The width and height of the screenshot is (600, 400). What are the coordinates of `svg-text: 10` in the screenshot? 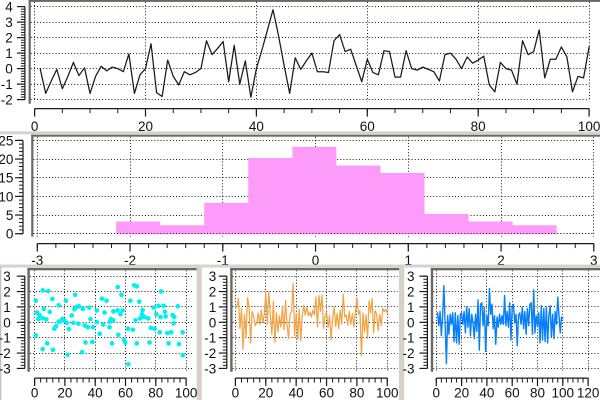 It's located at (6, 196).